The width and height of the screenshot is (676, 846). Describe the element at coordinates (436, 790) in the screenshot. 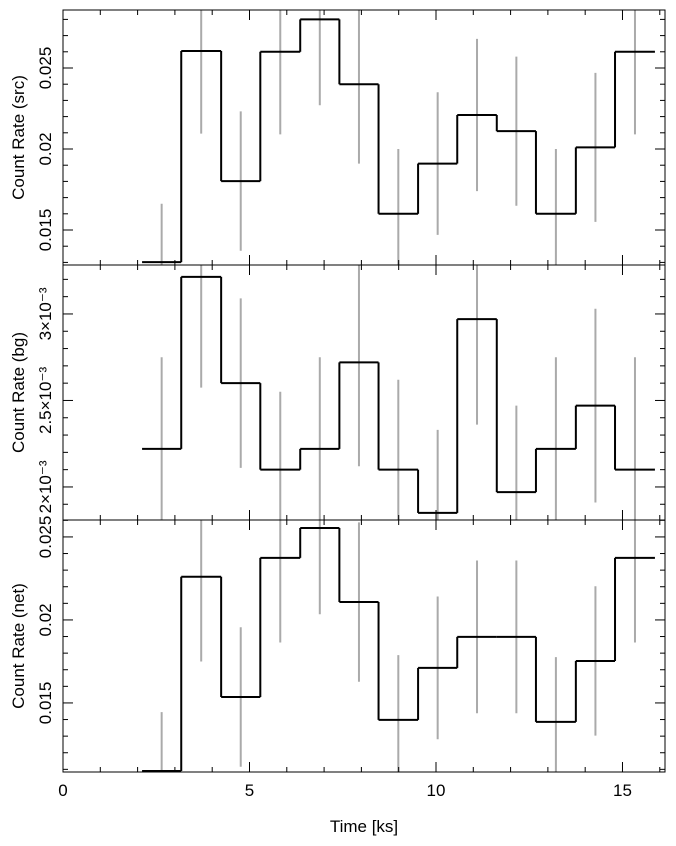

I see `x-tick-label: 10` at that location.